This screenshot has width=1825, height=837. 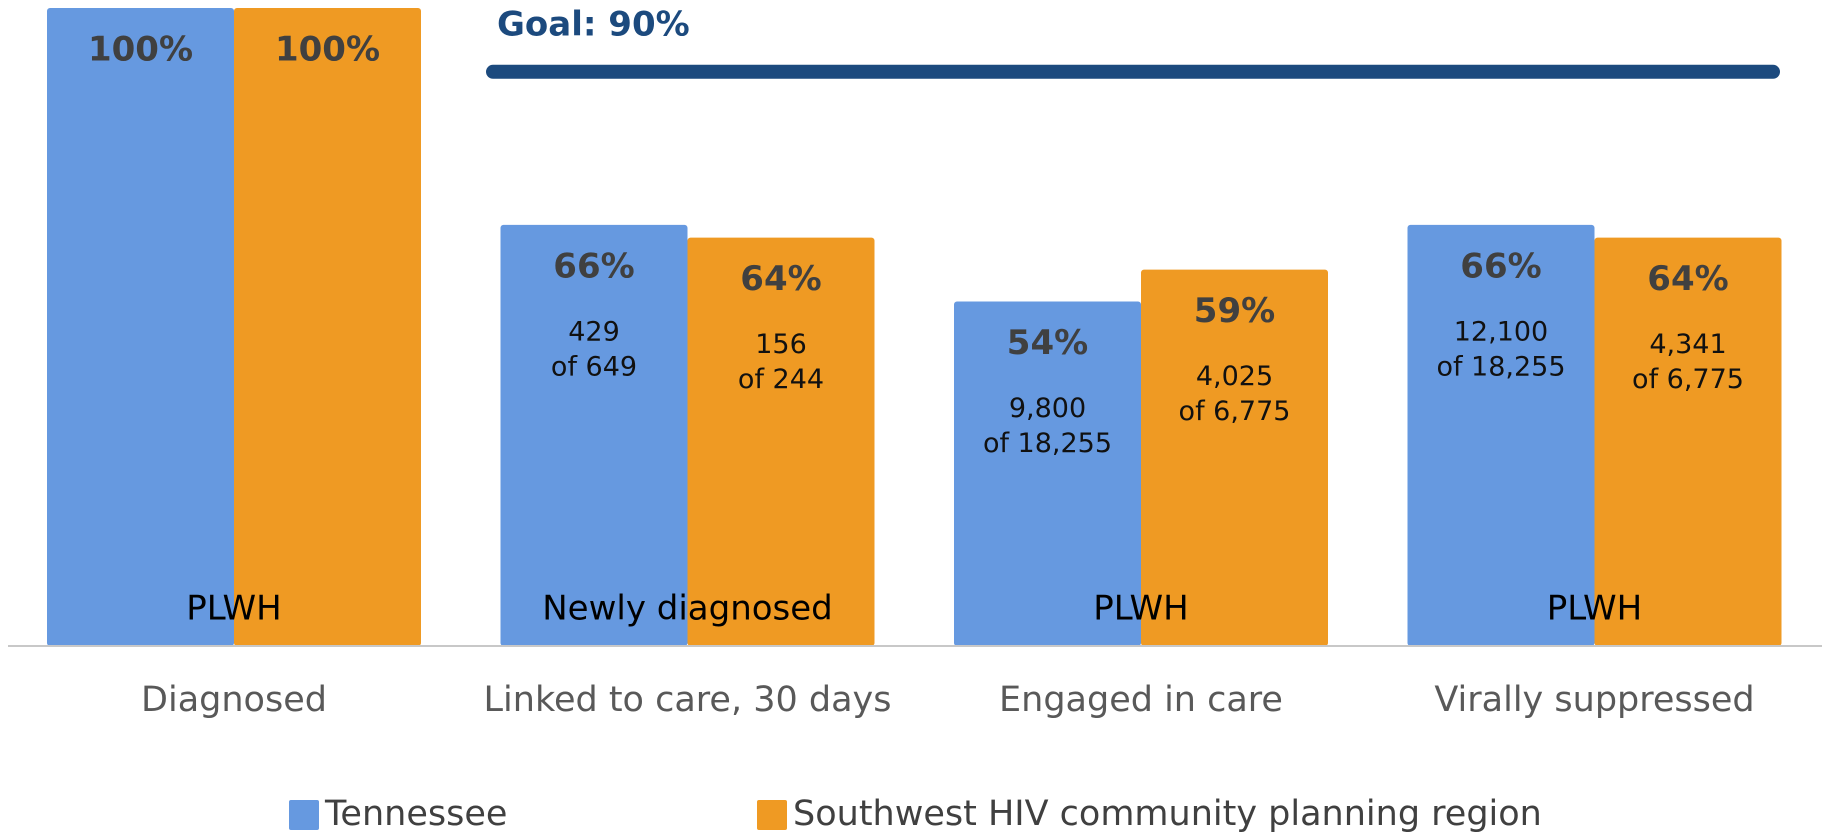 What do you see at coordinates (234, 700) in the screenshot?
I see `x-tick-label: Diagnosed` at bounding box center [234, 700].